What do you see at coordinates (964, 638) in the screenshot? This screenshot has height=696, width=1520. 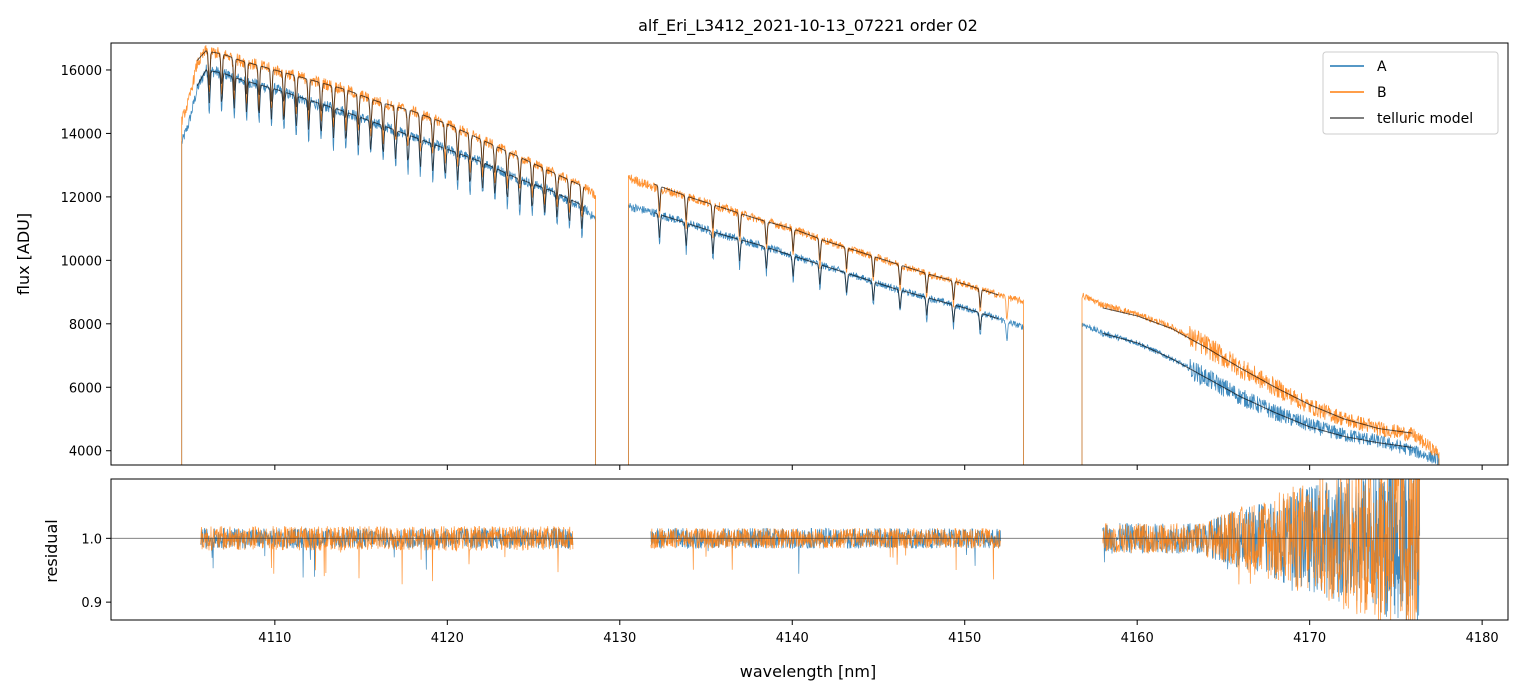 I see `x-tick-label: 4150` at bounding box center [964, 638].